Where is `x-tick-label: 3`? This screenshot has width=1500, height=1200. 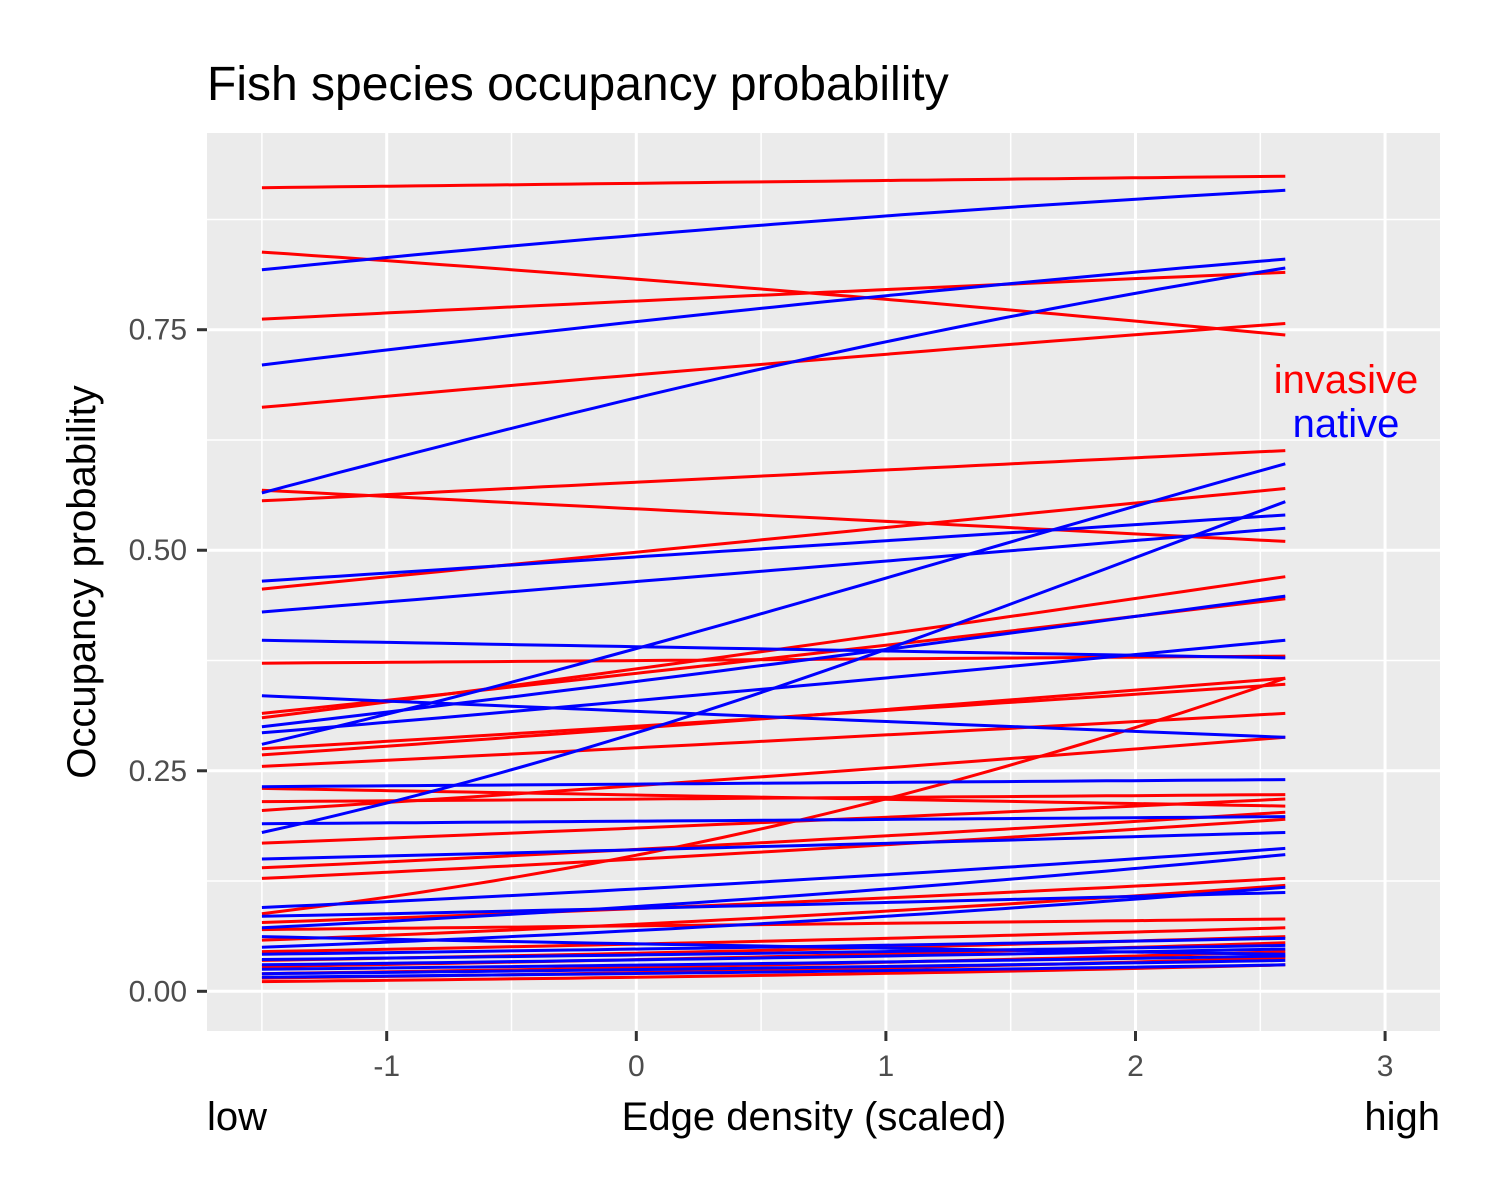
x-tick-label: 3 is located at coordinates (1385, 1066).